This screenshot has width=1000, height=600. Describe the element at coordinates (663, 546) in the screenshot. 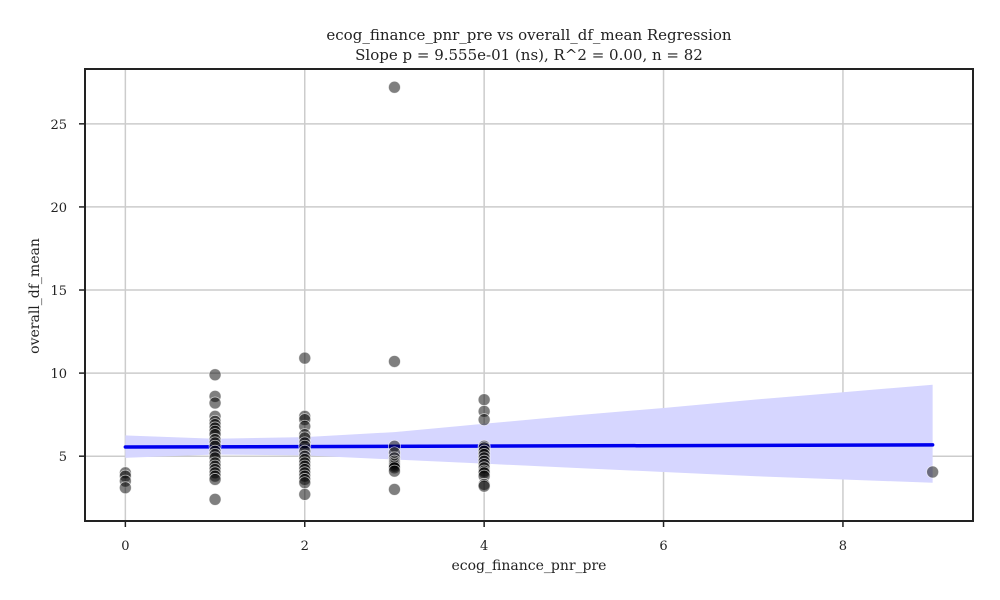

I see `x-tick-label-3: 6` at that location.